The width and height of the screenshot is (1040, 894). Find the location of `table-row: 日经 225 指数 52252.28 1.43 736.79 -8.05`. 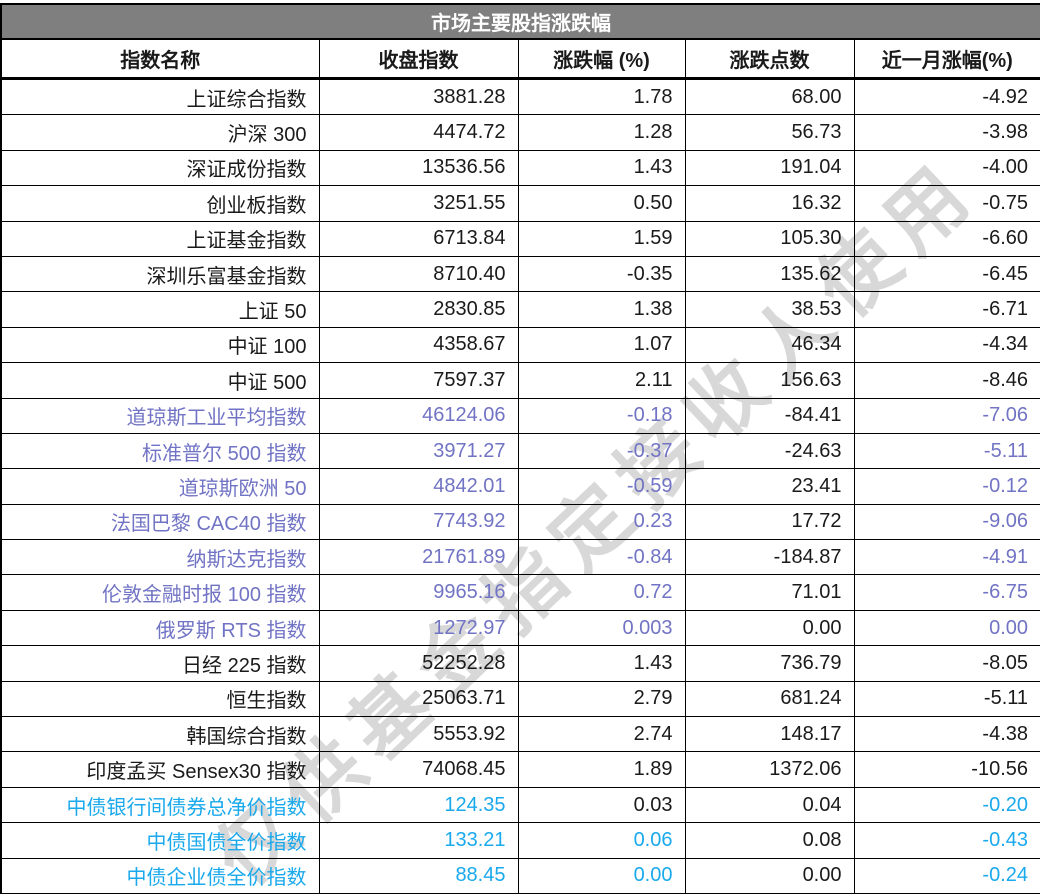

table-row: 日经 225 指数 52252.28 1.43 736.79 -8.05 is located at coordinates (520, 663).